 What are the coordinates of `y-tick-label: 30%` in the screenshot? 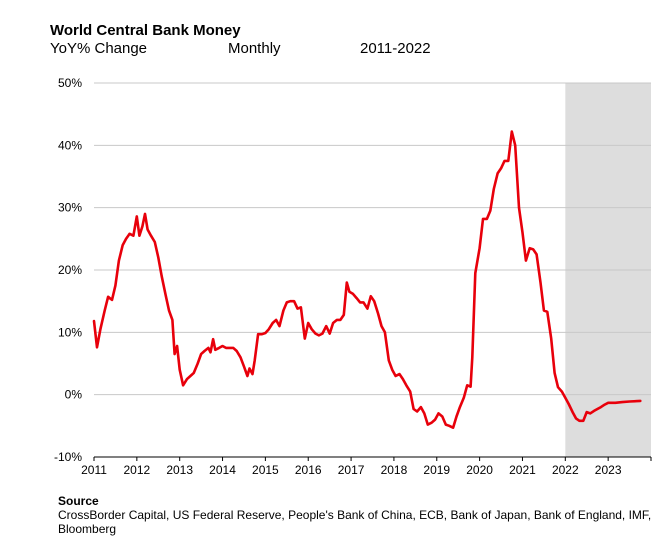 It's located at (70, 208).